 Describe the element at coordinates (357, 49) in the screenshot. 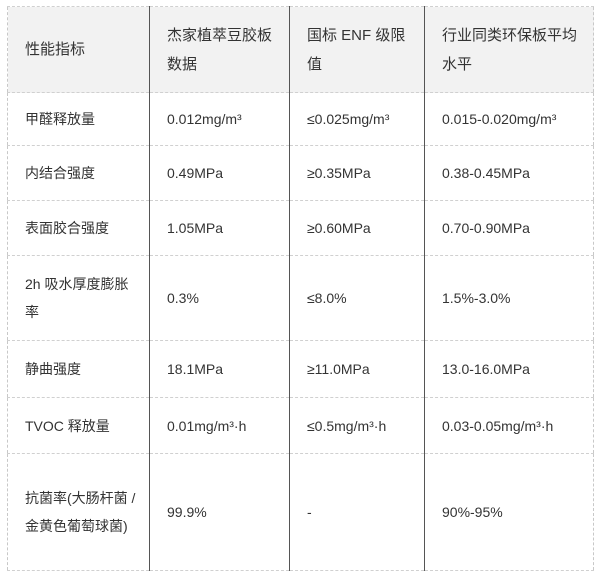

I see `header-cell: 国标 ENF 级限值` at that location.